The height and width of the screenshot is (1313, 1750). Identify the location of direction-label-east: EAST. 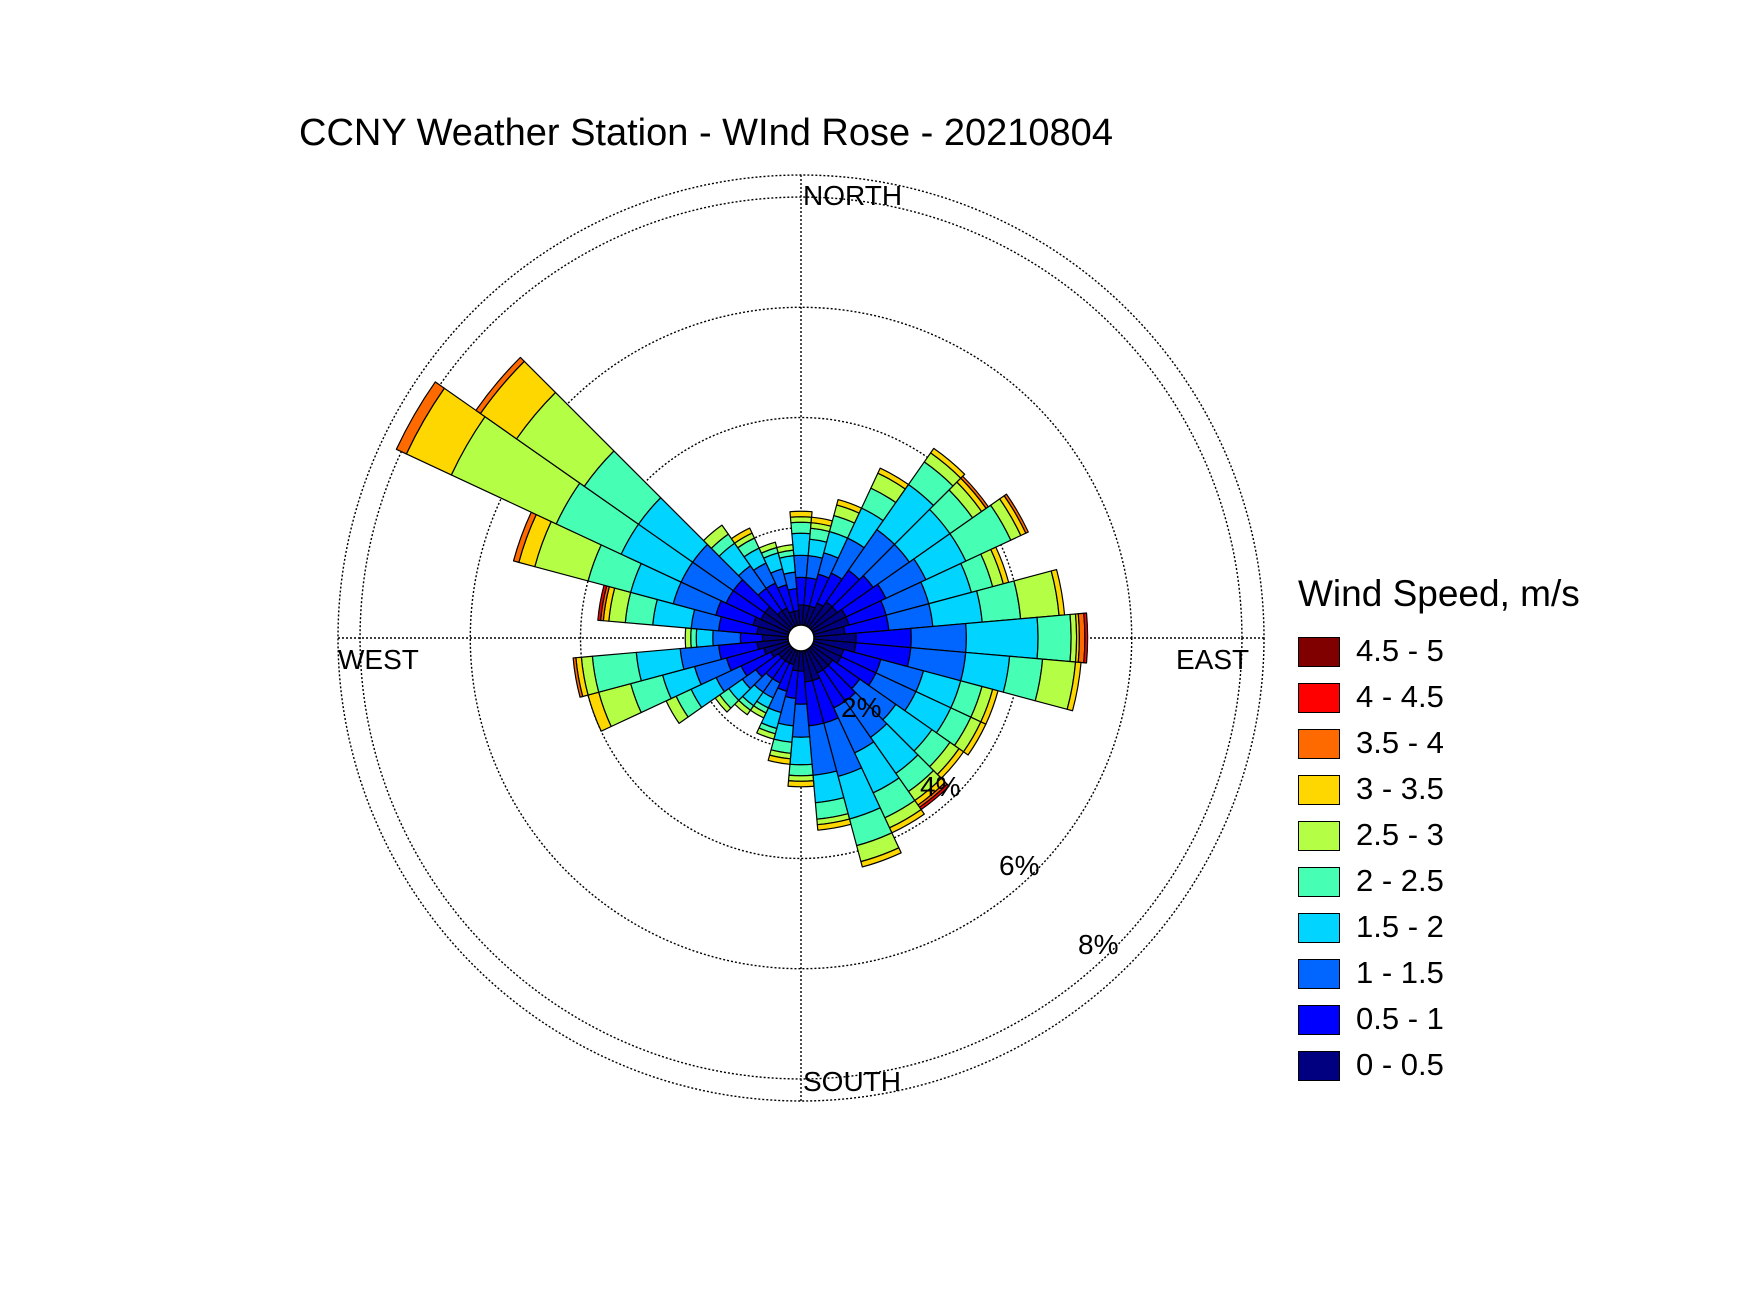
(1213, 659).